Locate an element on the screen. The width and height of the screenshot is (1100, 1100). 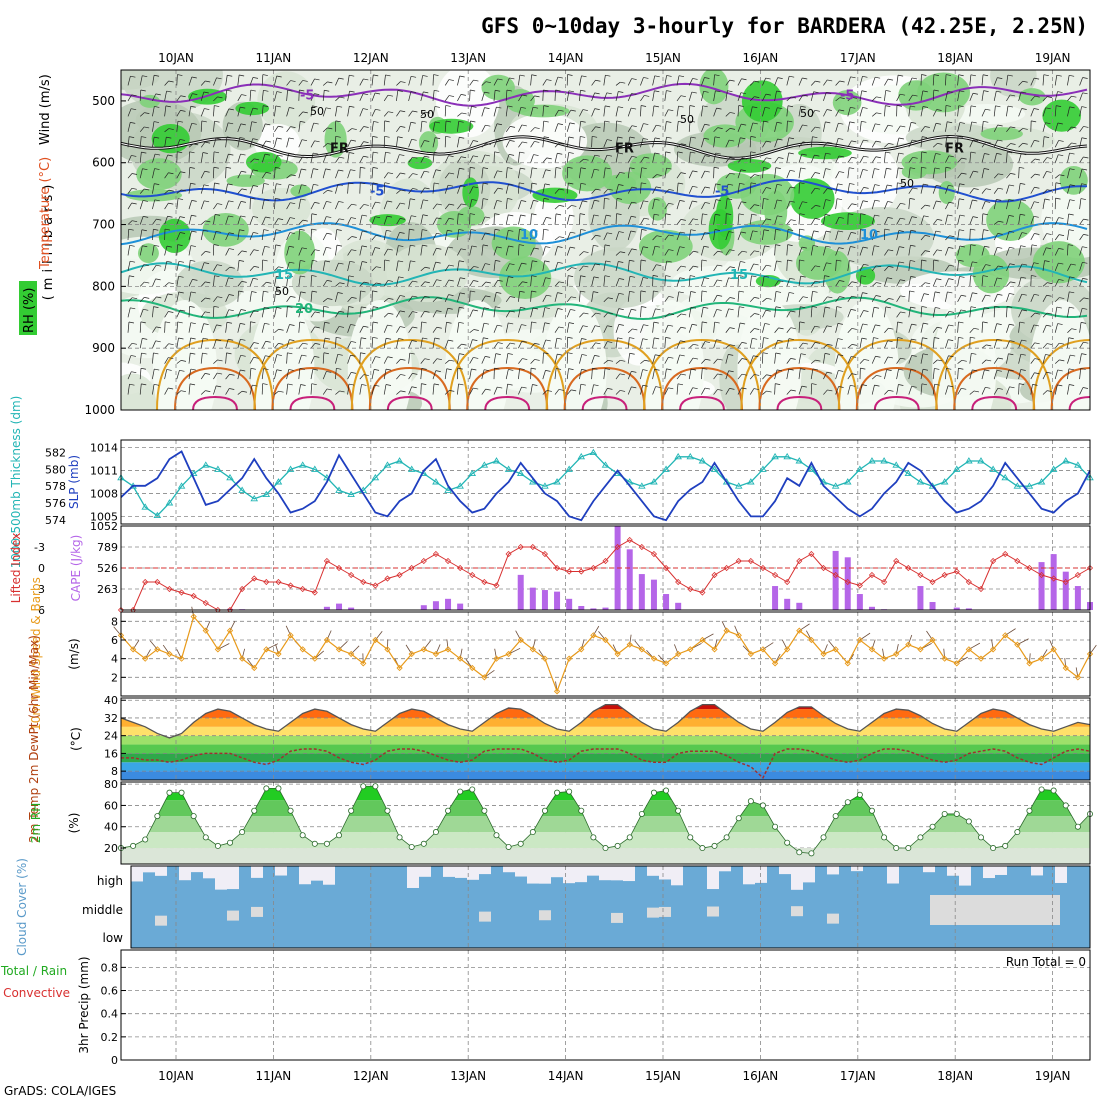
bottom-date-tick: 12JAN is located at coordinates (371, 1076).